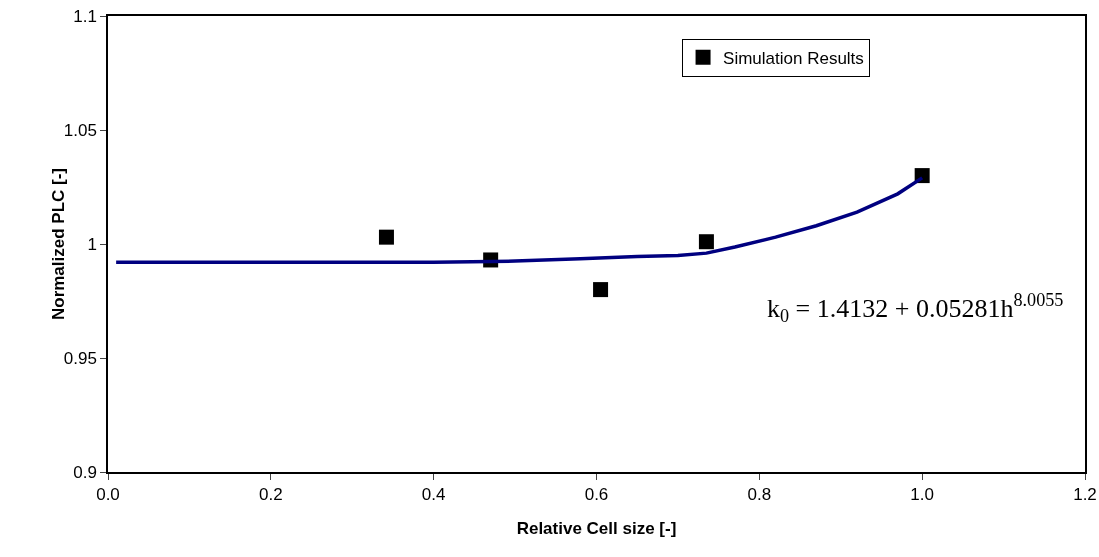 This screenshot has height=557, width=1099. Describe the element at coordinates (1085, 495) in the screenshot. I see `x-tick-label: 1.2` at that location.